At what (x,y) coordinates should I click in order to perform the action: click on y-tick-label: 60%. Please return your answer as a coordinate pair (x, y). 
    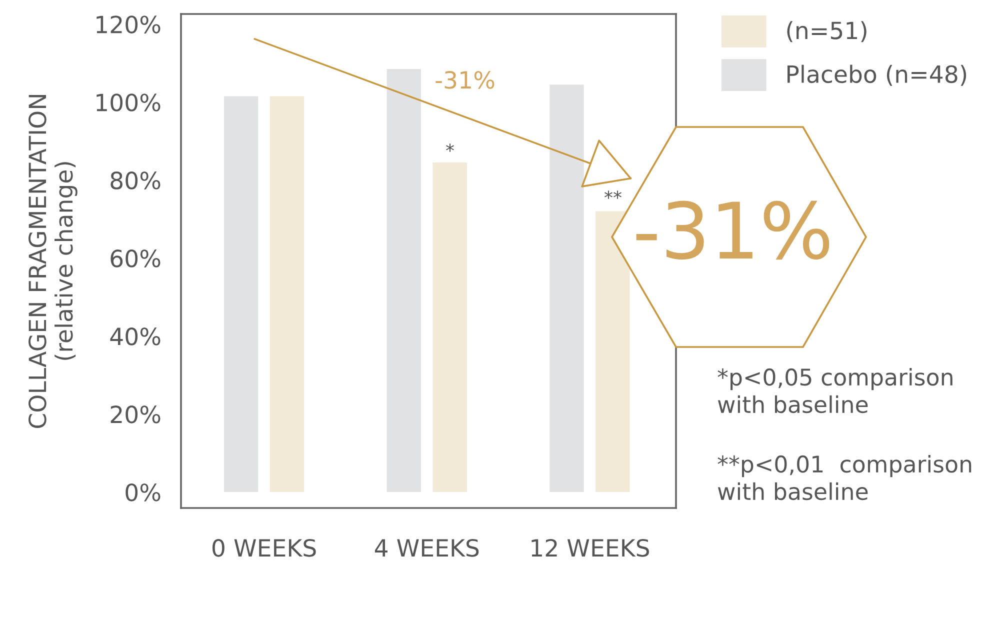
    Looking at the image, I should click on (135, 259).